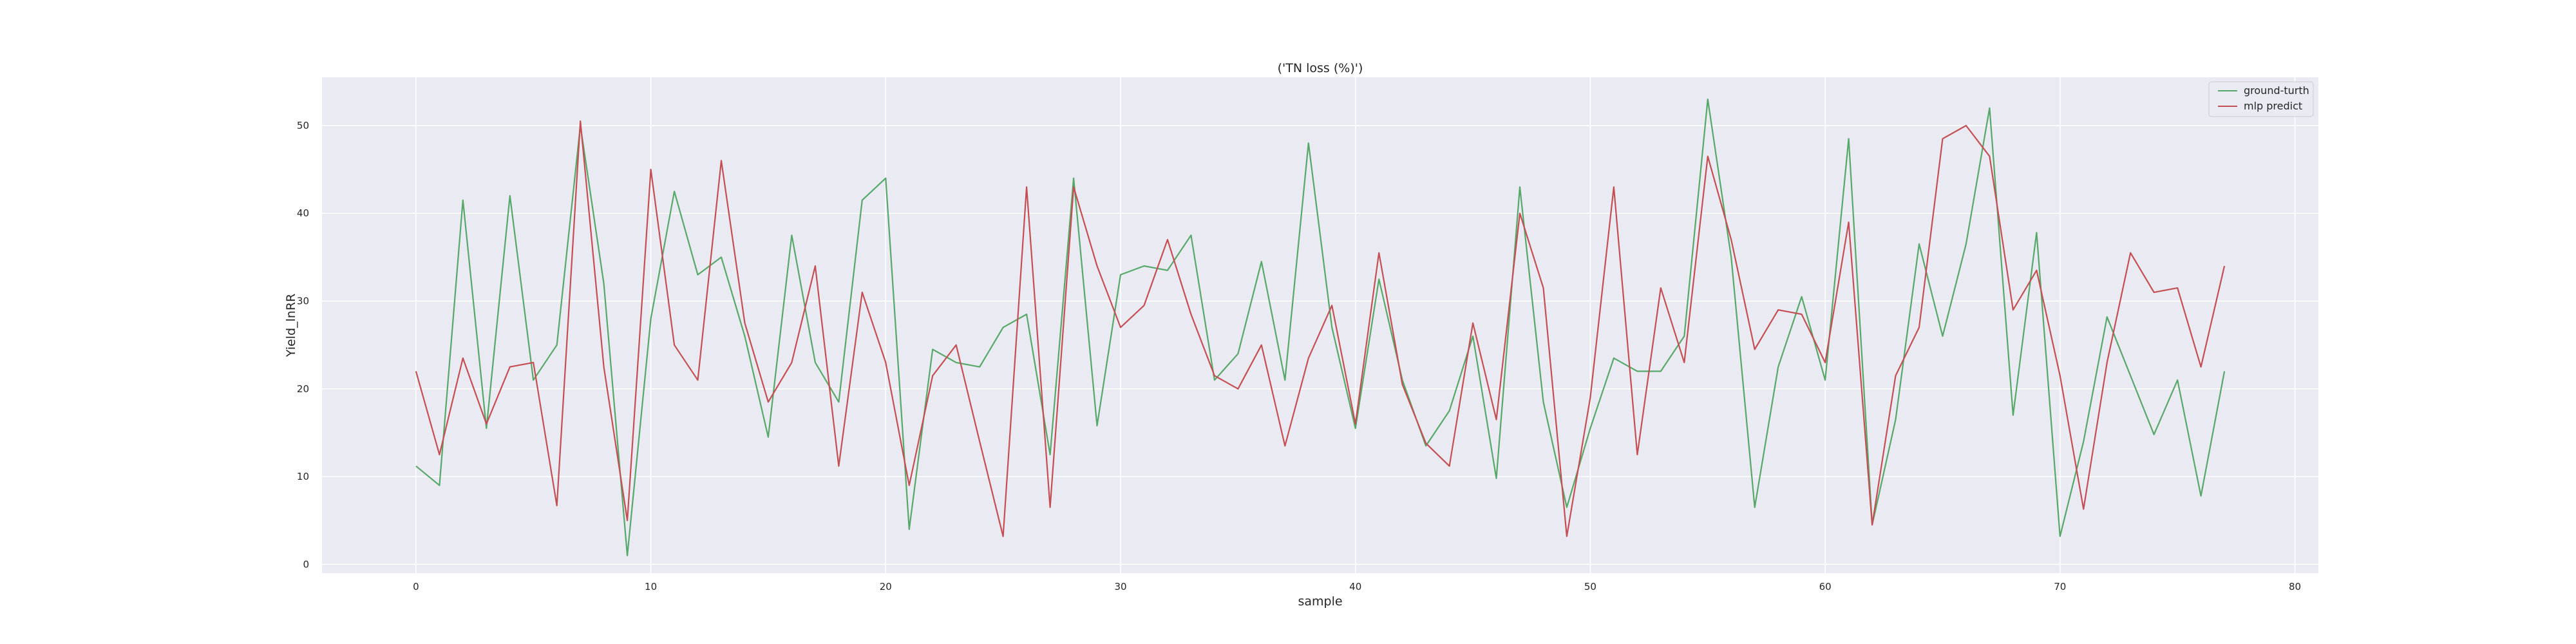 The width and height of the screenshot is (2576, 644). I want to click on x-axis-label: sample, so click(1320, 602).